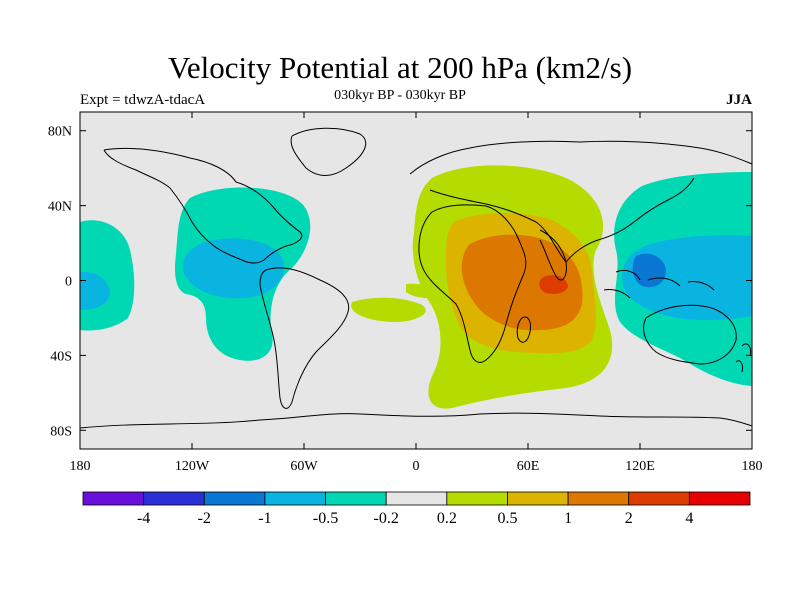  Describe the element at coordinates (143, 518) in the screenshot. I see `colorbar-level-label: -4` at that location.